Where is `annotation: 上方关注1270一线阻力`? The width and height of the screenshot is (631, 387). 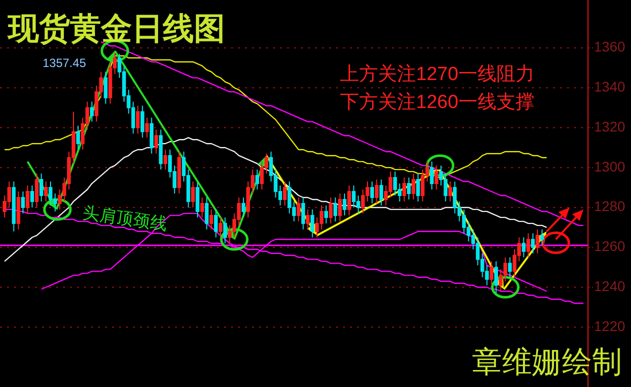 annotation: 上方关注1270一线阻力 is located at coordinates (437, 74).